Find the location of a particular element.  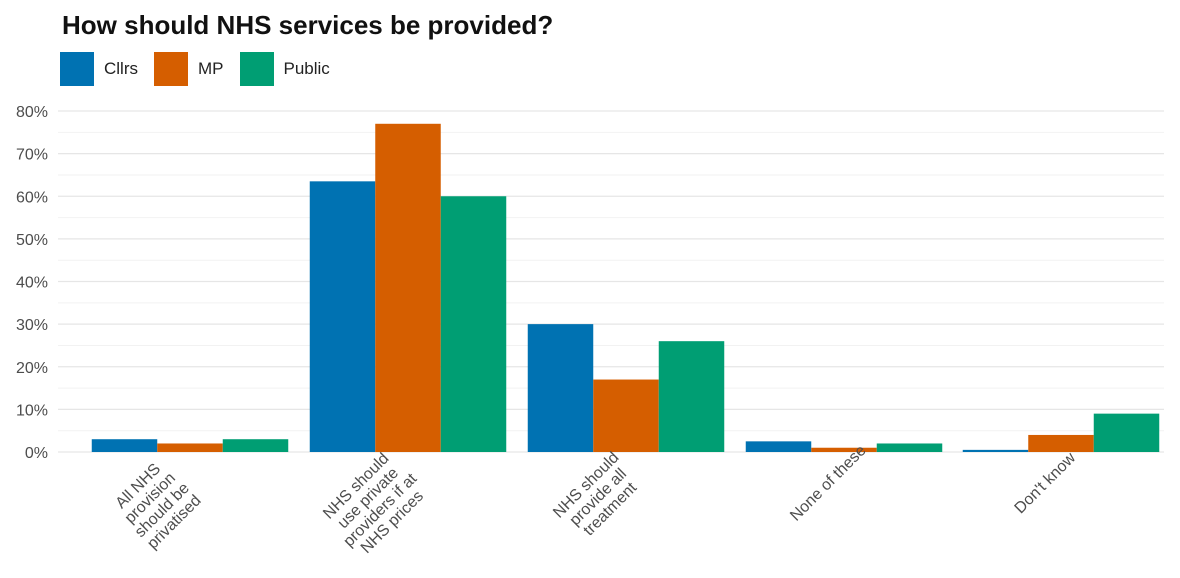

legend: Cllrs MP Public is located at coordinates (203, 69).